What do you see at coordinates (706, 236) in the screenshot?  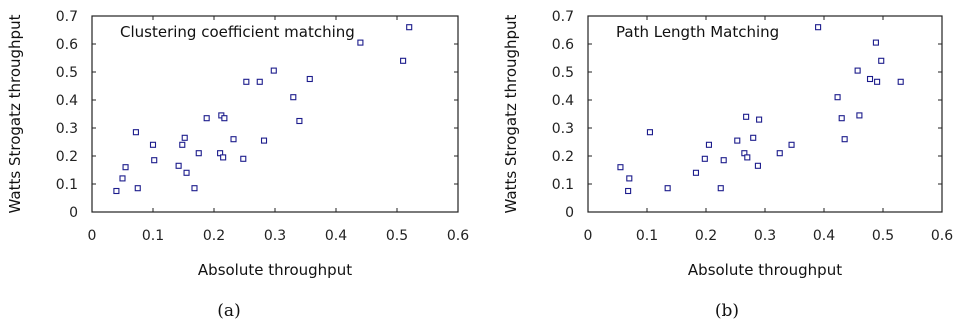 I see `panel-b-x-tick-label: 0.2` at bounding box center [706, 236].